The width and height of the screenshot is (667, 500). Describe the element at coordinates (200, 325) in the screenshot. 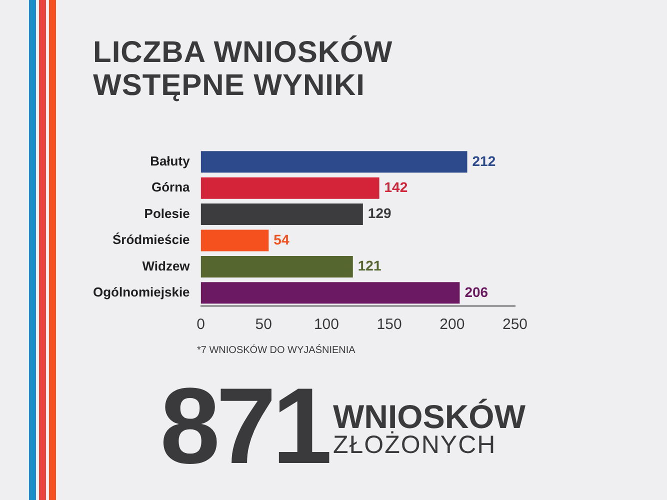

I see `x-tick-label: 0` at that location.